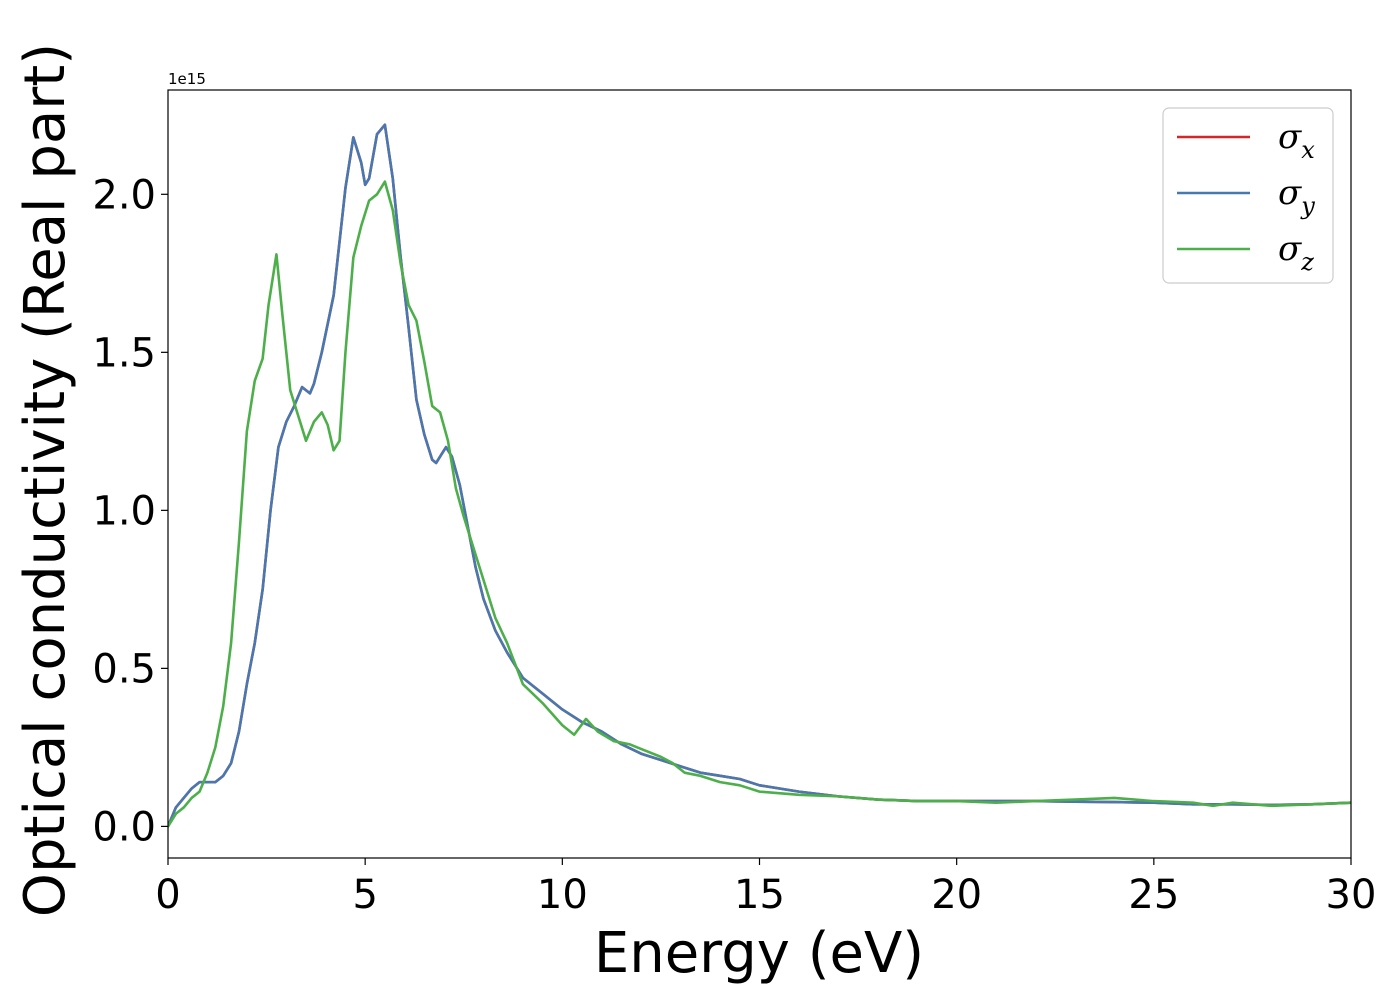  Describe the element at coordinates (124, 353) in the screenshot. I see `y-tick-label: 1.5` at that location.